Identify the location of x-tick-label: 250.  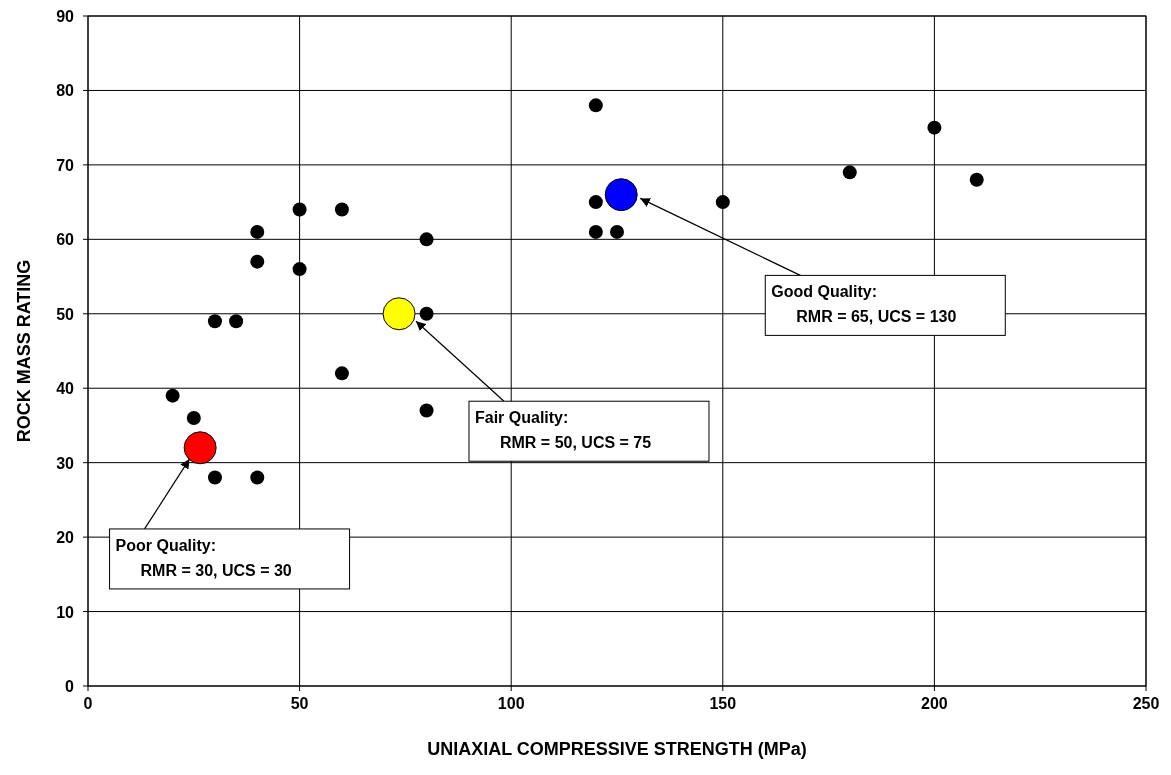
(1146, 703).